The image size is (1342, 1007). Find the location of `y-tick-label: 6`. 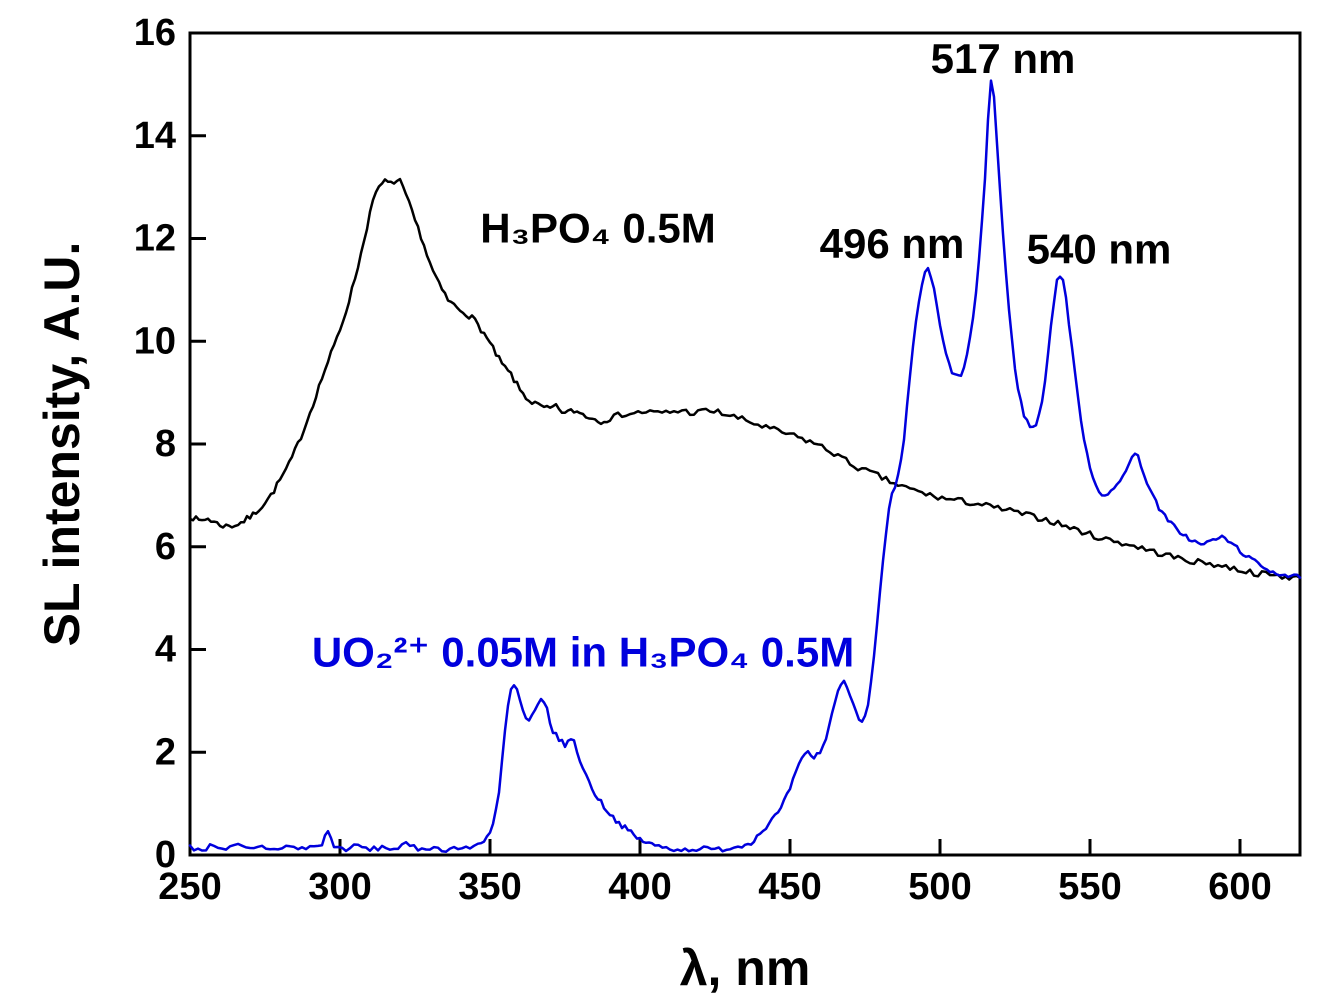

y-tick-label: 6 is located at coordinates (165, 547).